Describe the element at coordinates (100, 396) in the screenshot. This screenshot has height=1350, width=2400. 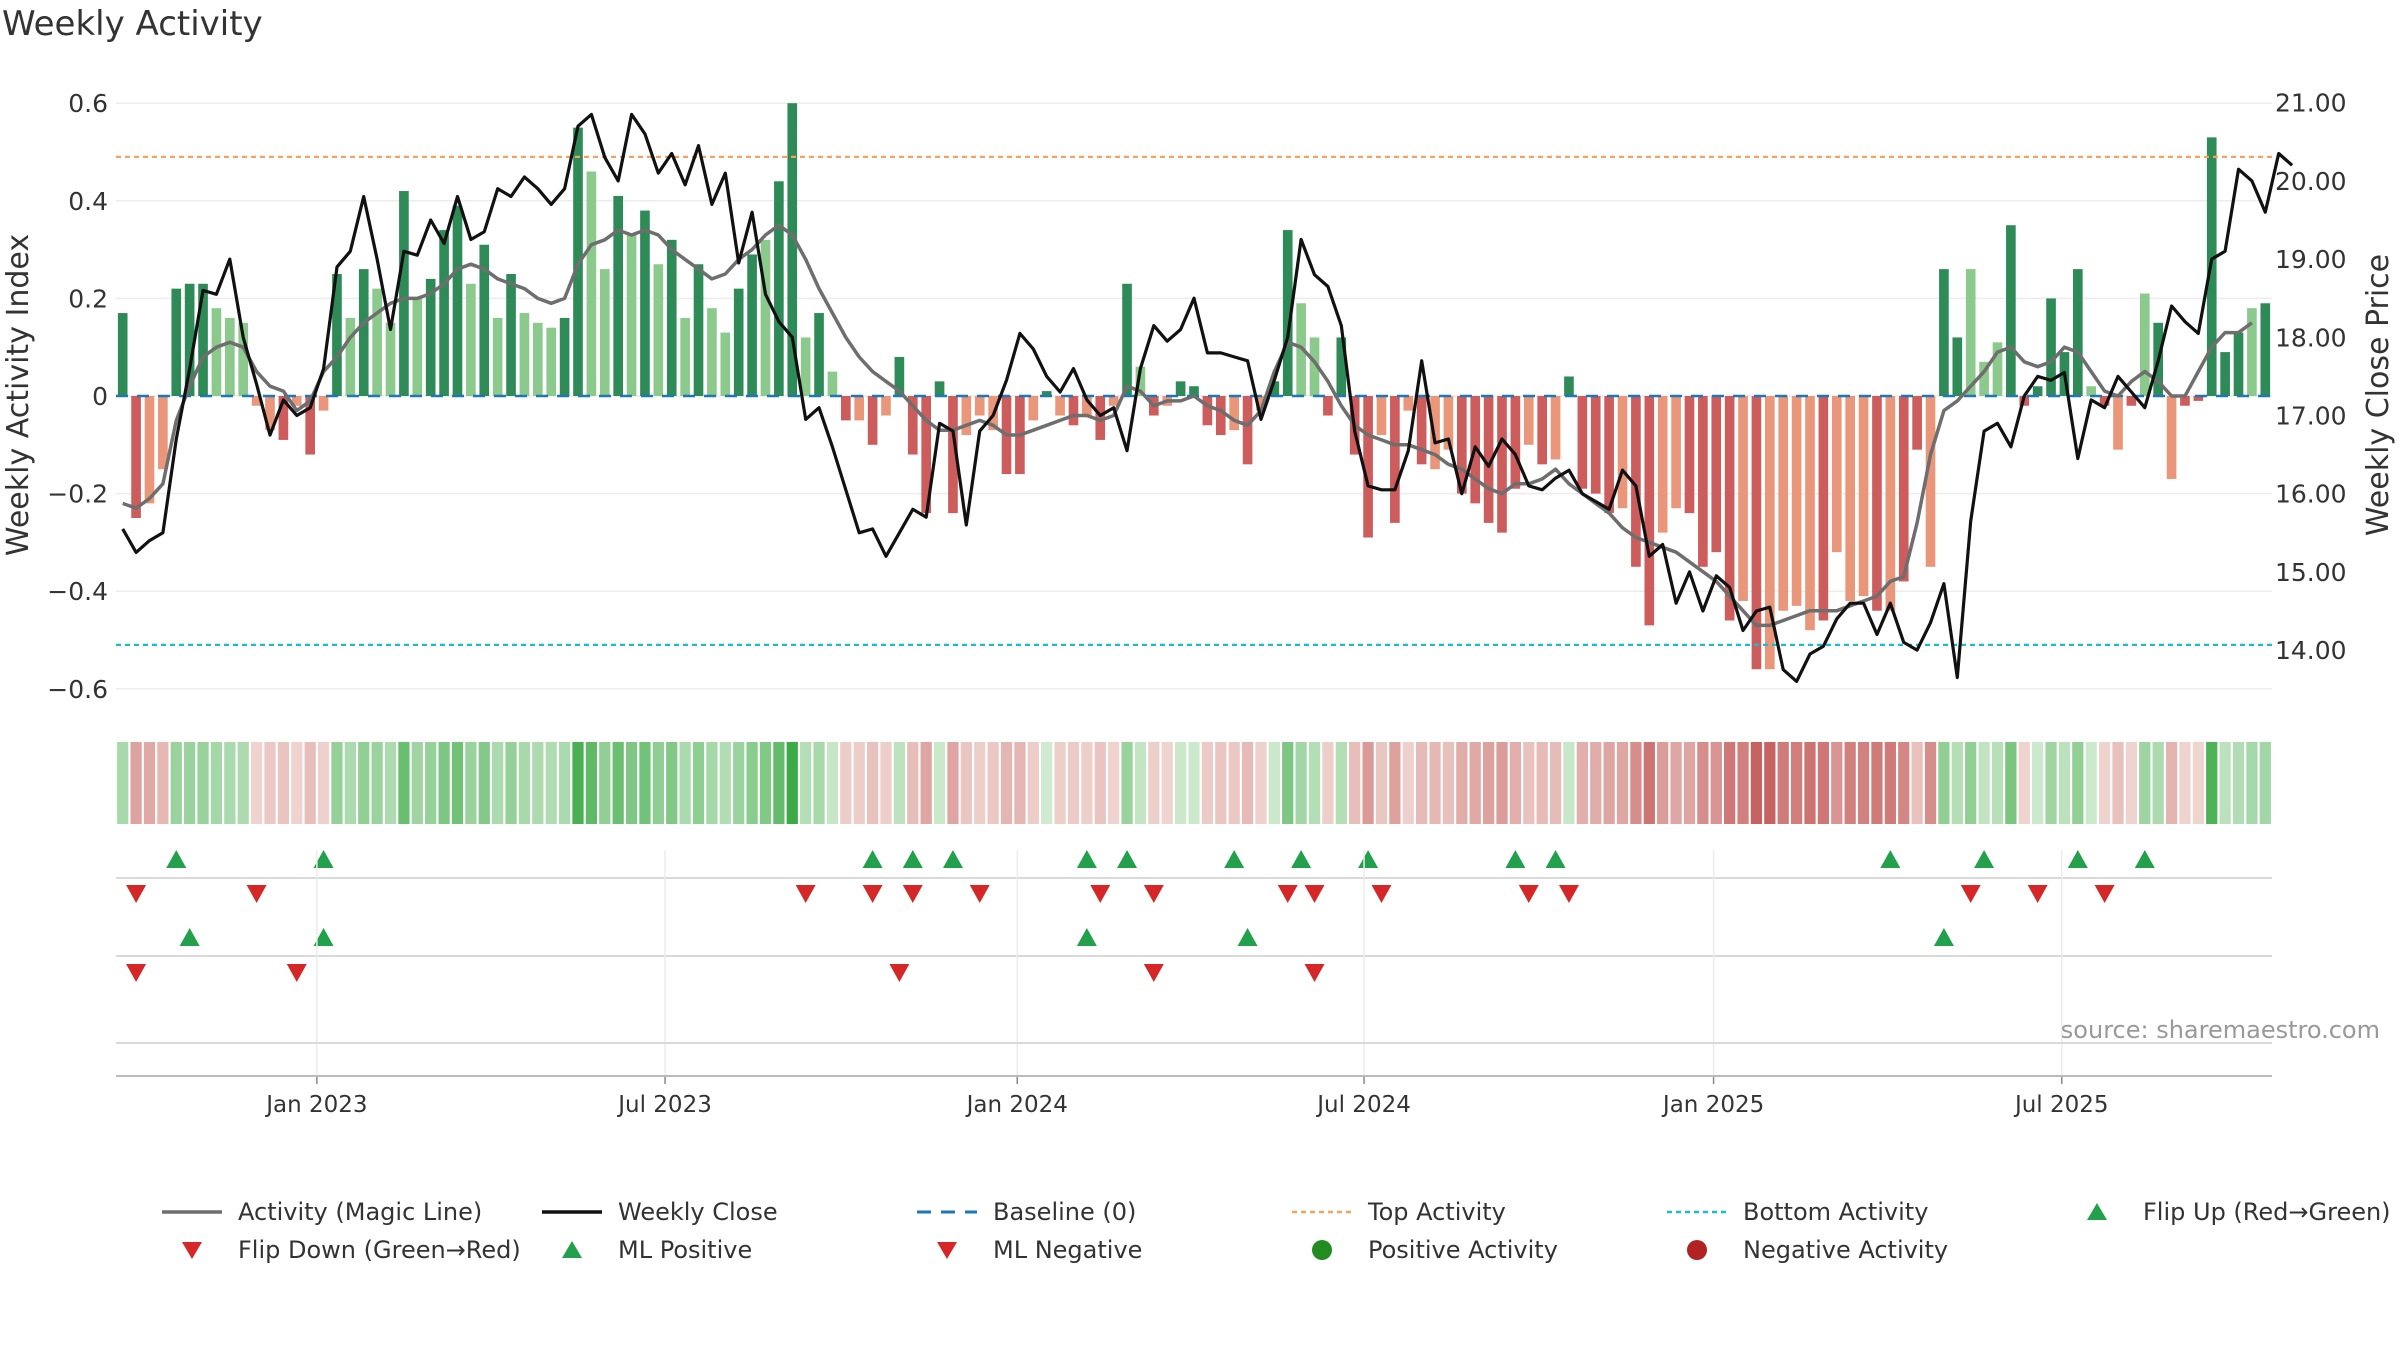
I see `y-tick-label: 0` at that location.